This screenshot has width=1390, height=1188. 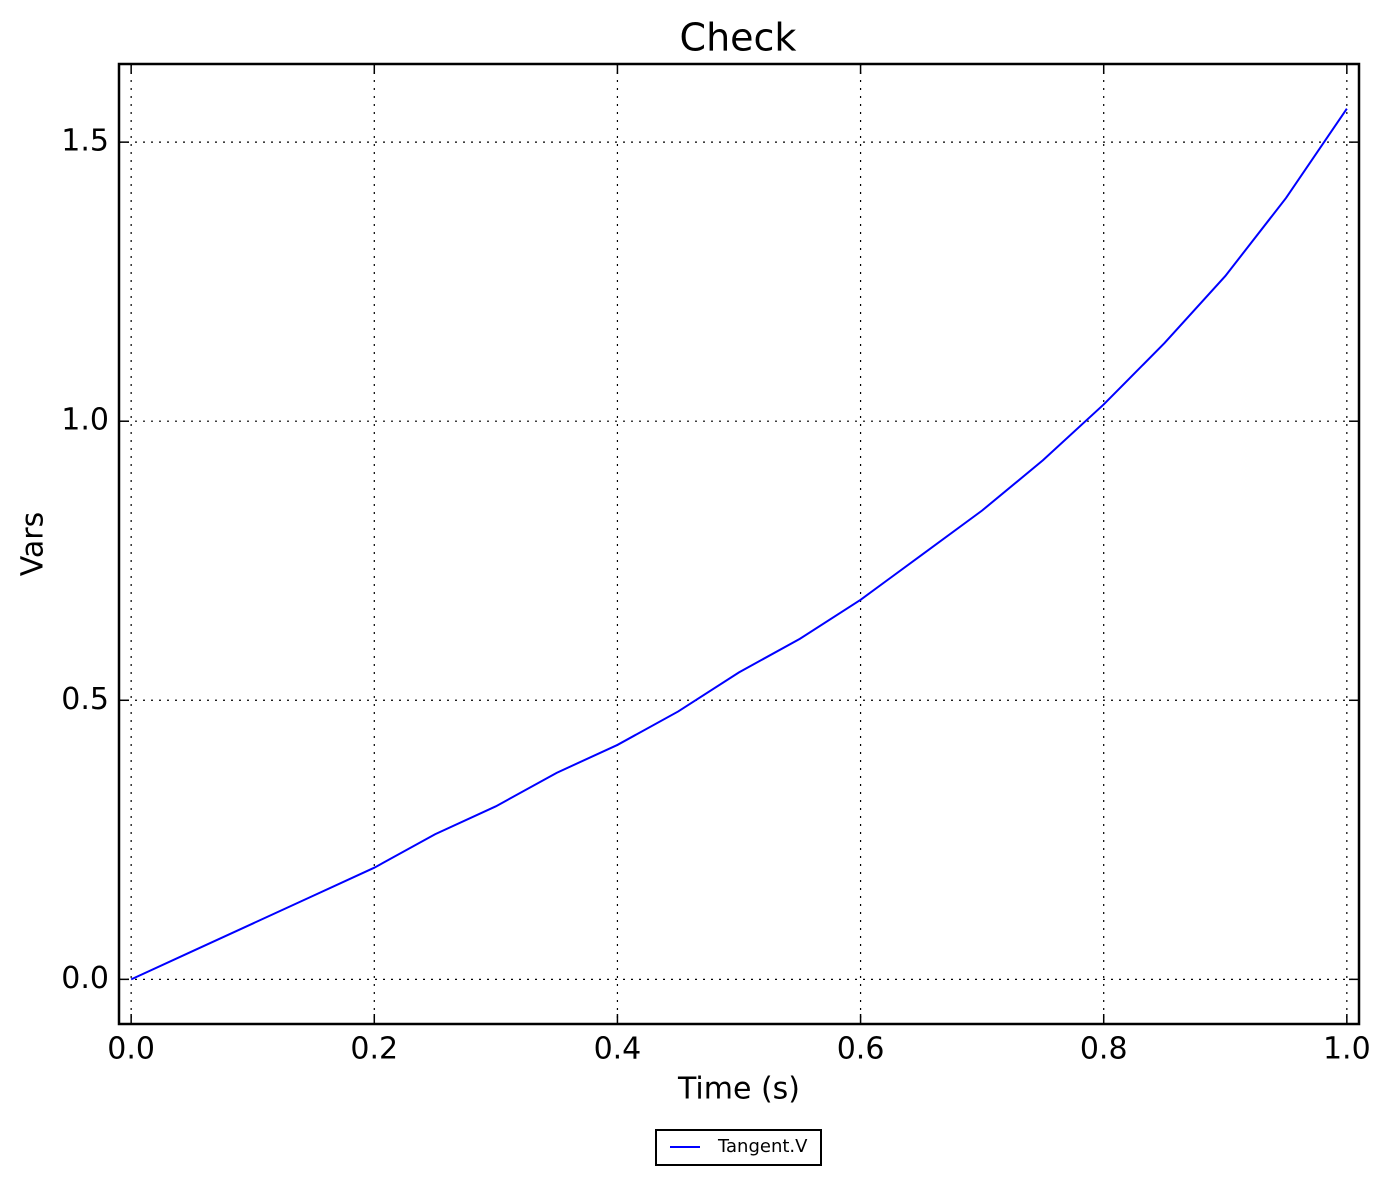 I want to click on x-tick-label: 1.0, so click(x=1347, y=1049).